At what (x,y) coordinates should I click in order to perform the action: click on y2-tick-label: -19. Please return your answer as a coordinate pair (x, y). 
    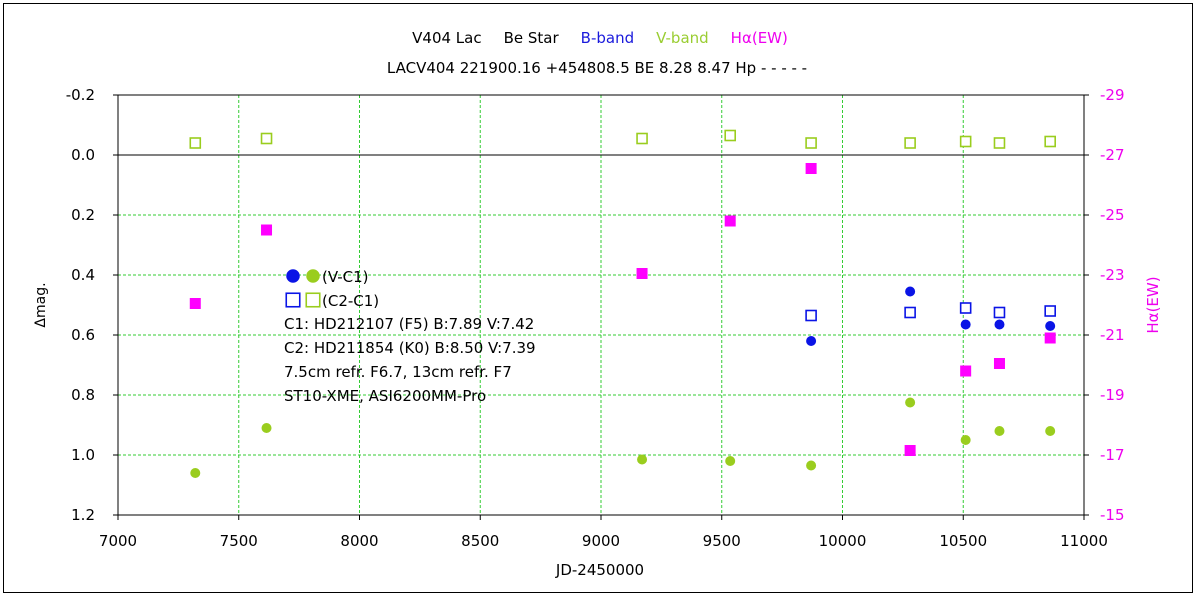
    Looking at the image, I should click on (1112, 395).